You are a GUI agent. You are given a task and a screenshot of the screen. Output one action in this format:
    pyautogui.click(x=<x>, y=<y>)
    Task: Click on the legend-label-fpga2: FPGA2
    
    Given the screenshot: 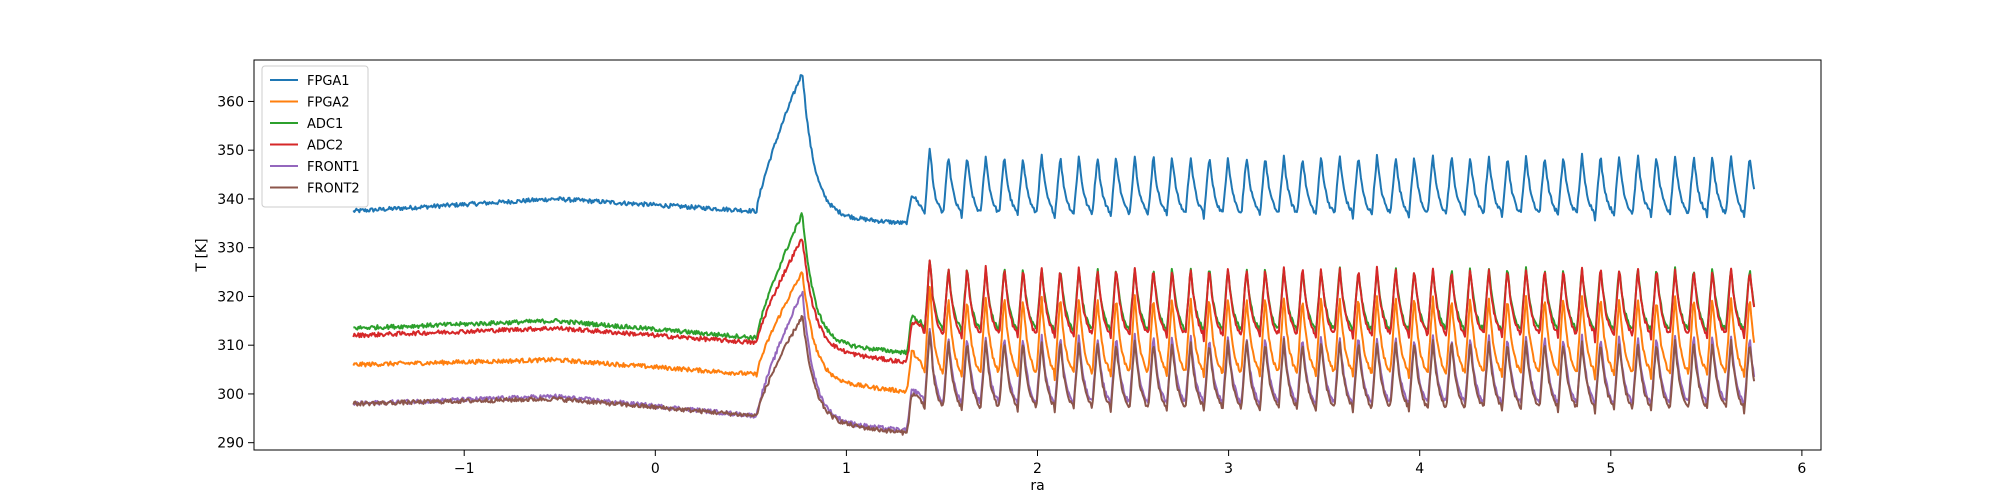 What is the action you would take?
    pyautogui.click(x=328, y=103)
    